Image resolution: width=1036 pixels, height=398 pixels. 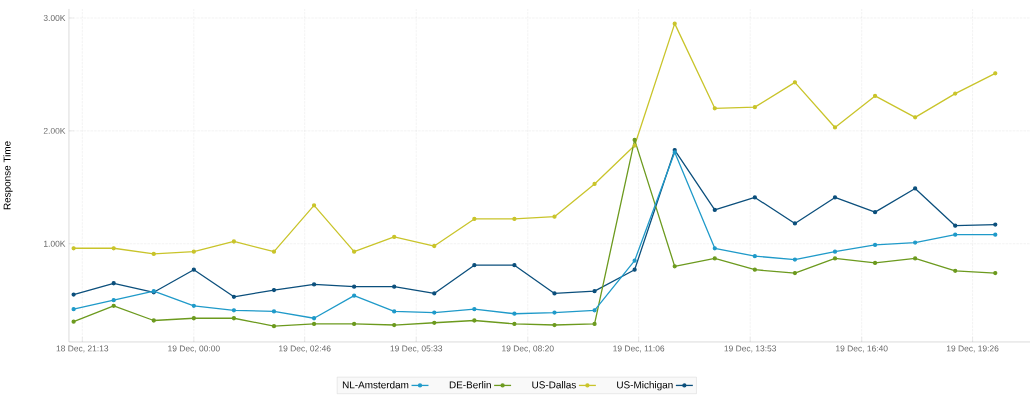 What do you see at coordinates (470, 385) in the screenshot?
I see `legend-label: DE-Berlin` at bounding box center [470, 385].